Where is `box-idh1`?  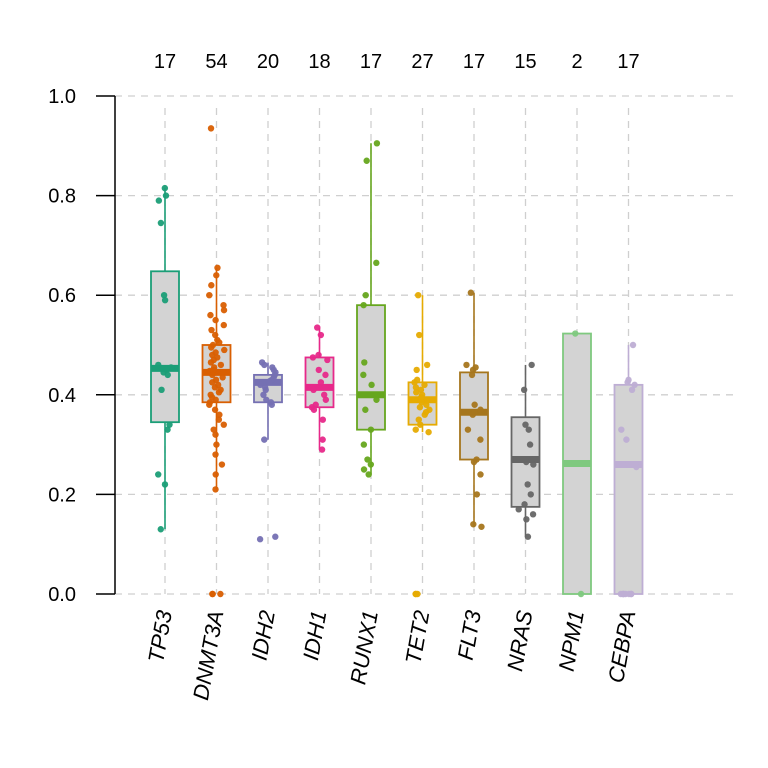
box-idh1 is located at coordinates (319, 388).